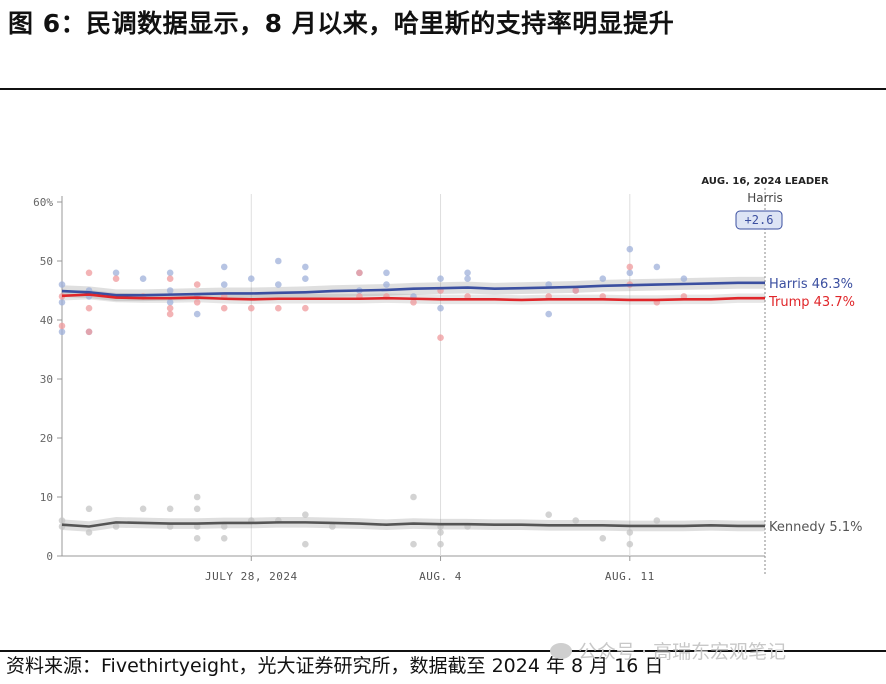 This screenshot has width=886, height=684. Describe the element at coordinates (251, 576) in the screenshot. I see `x-tick-label: JULY 28, 2024` at that location.